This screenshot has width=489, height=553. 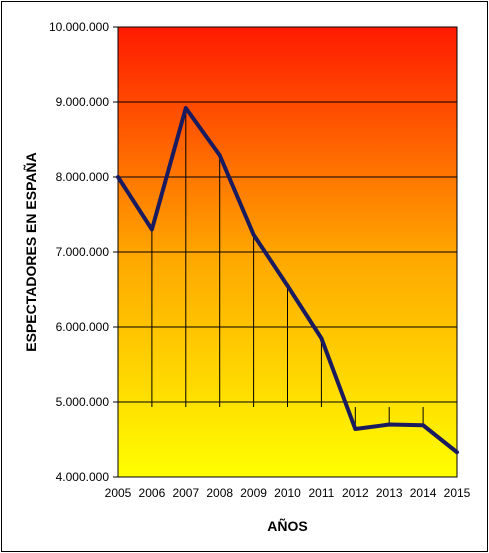 I want to click on x-tick-label: 2007, so click(x=185, y=493).